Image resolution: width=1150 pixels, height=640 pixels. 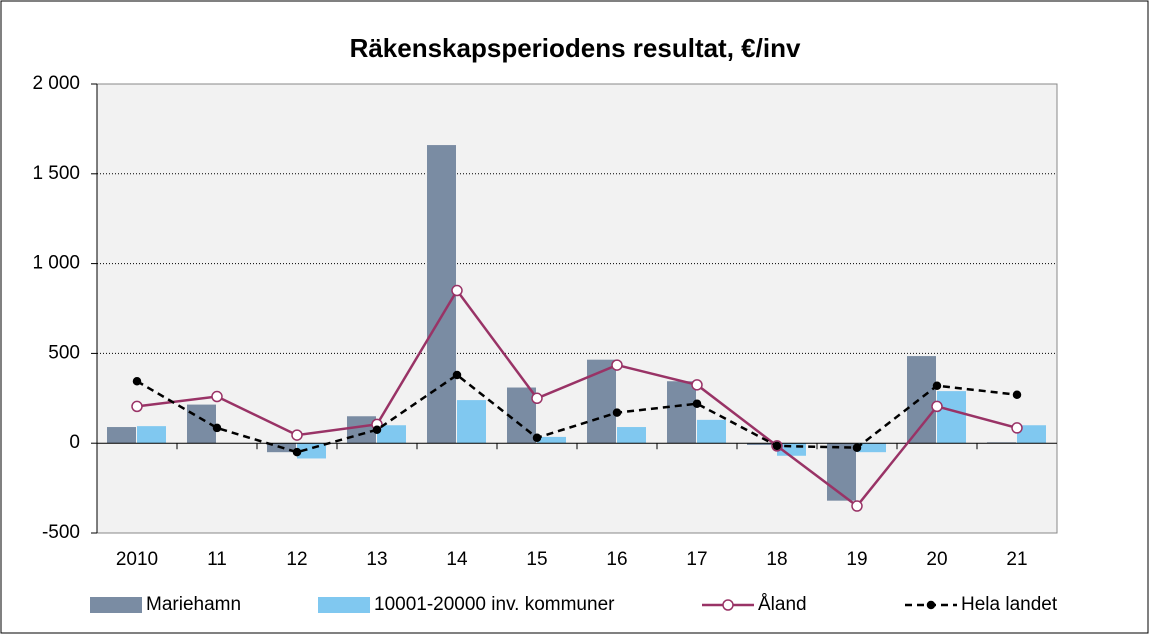 What do you see at coordinates (575, 48) in the screenshot?
I see `chart-title: Räkenskapsperiodens resultat, €/inv` at bounding box center [575, 48].